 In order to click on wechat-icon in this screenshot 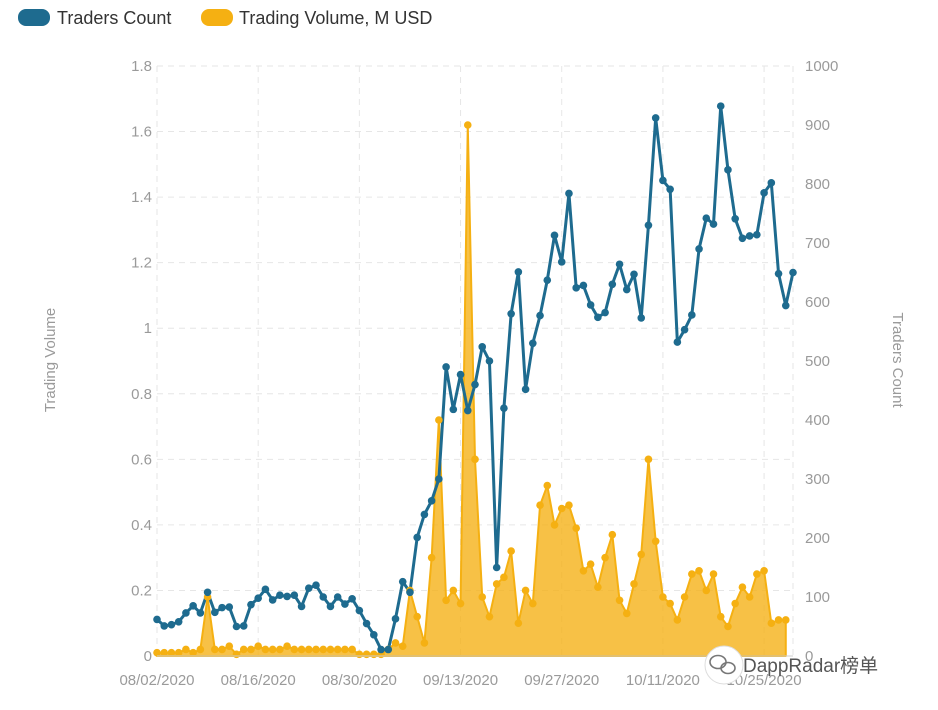, I will do `click(722, 664)`.